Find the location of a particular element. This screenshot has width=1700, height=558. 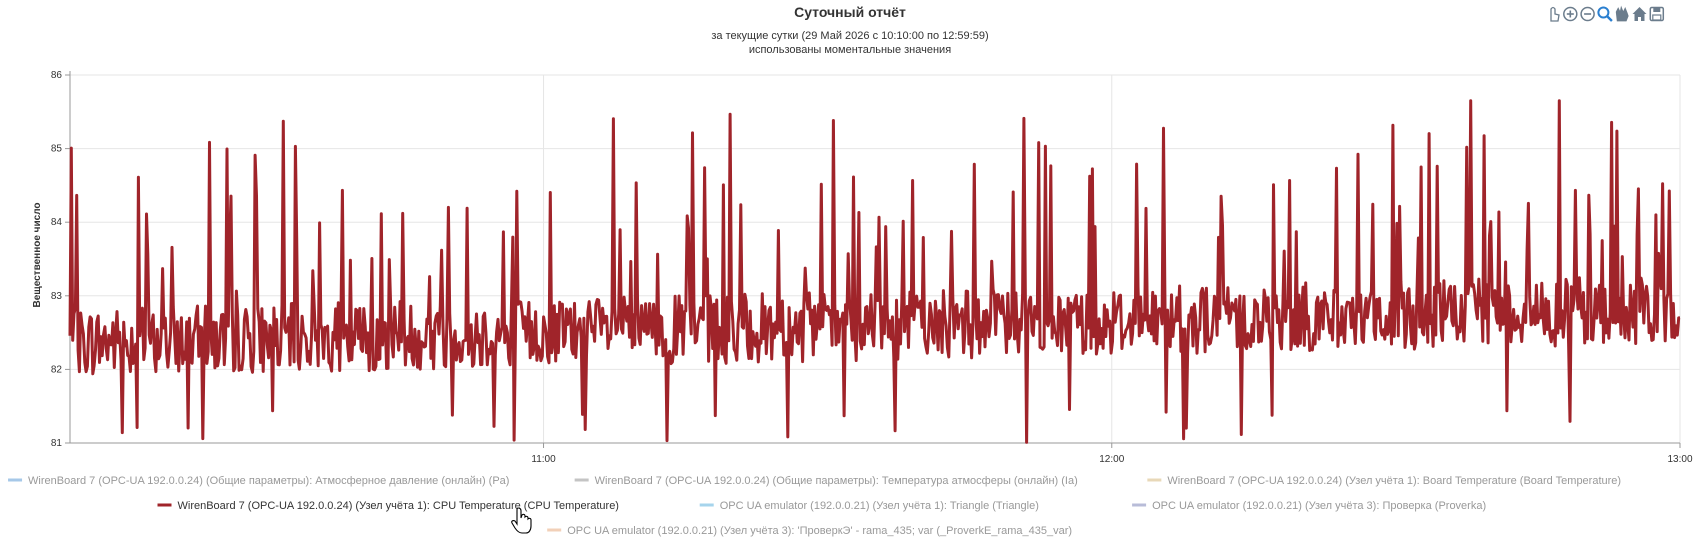

chart-toolbar is located at coordinates (1605, 13).